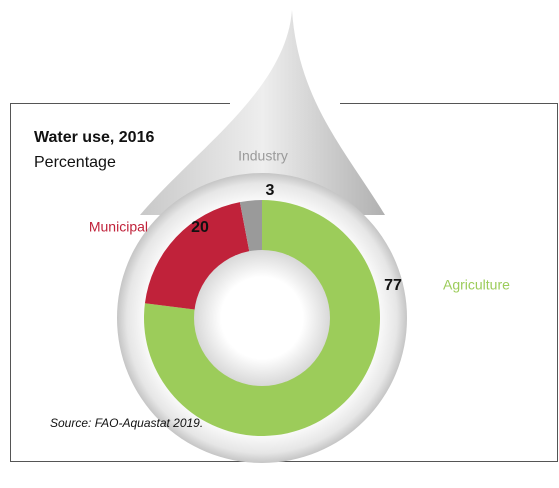 This screenshot has width=559, height=488. Describe the element at coordinates (270, 190) in the screenshot. I see `value-label: 3` at that location.